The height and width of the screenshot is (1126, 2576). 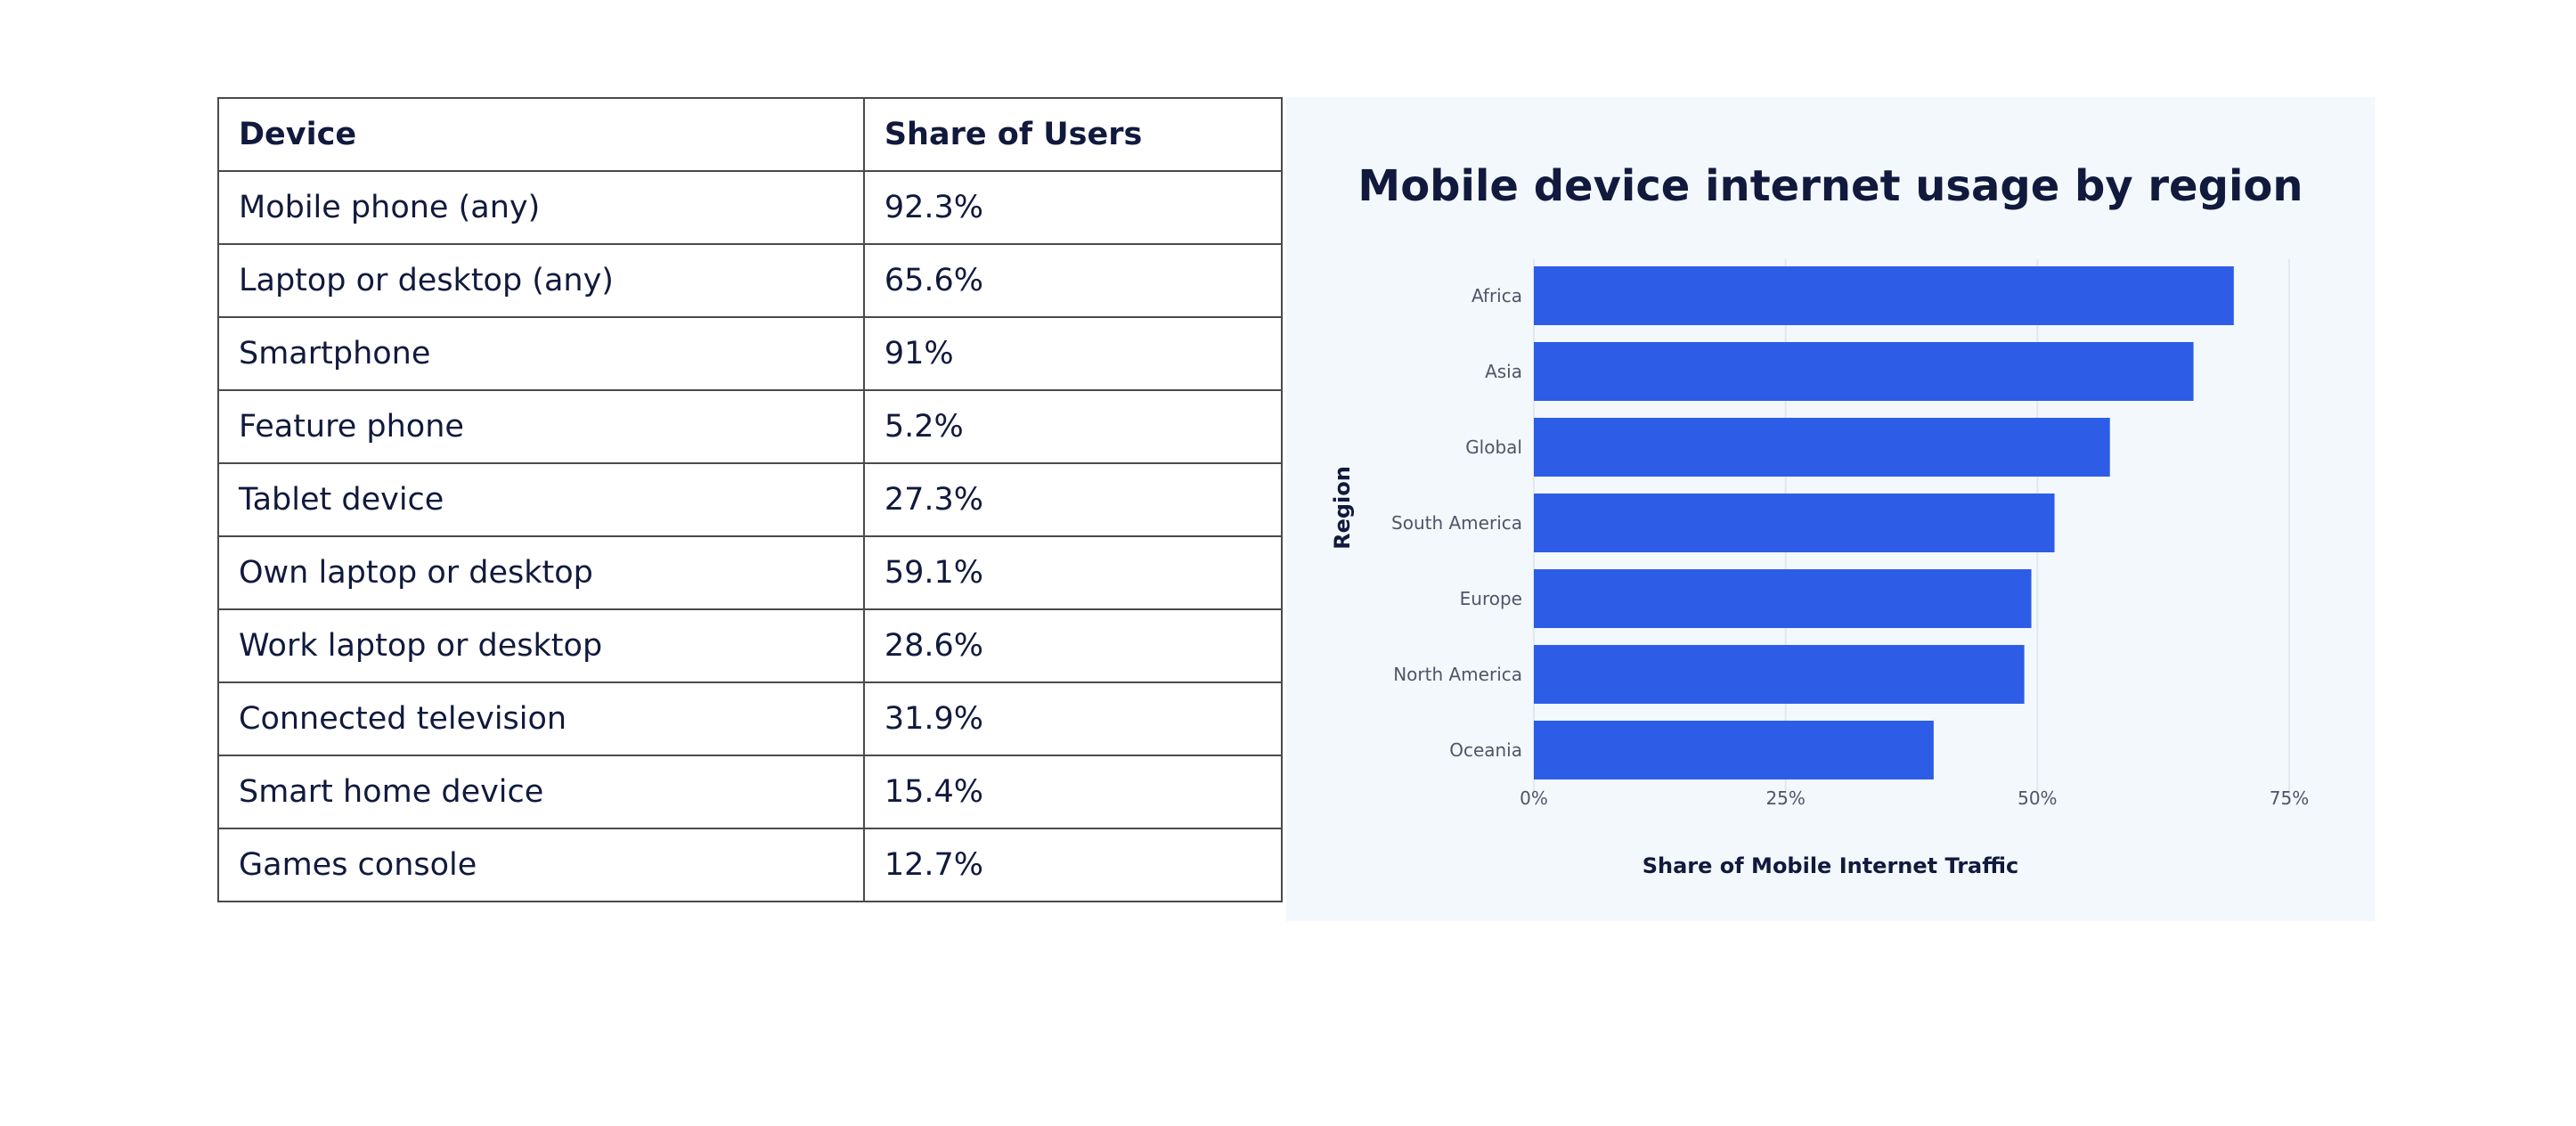 I want to click on share-value-cell: 5.2%, so click(x=1073, y=426).